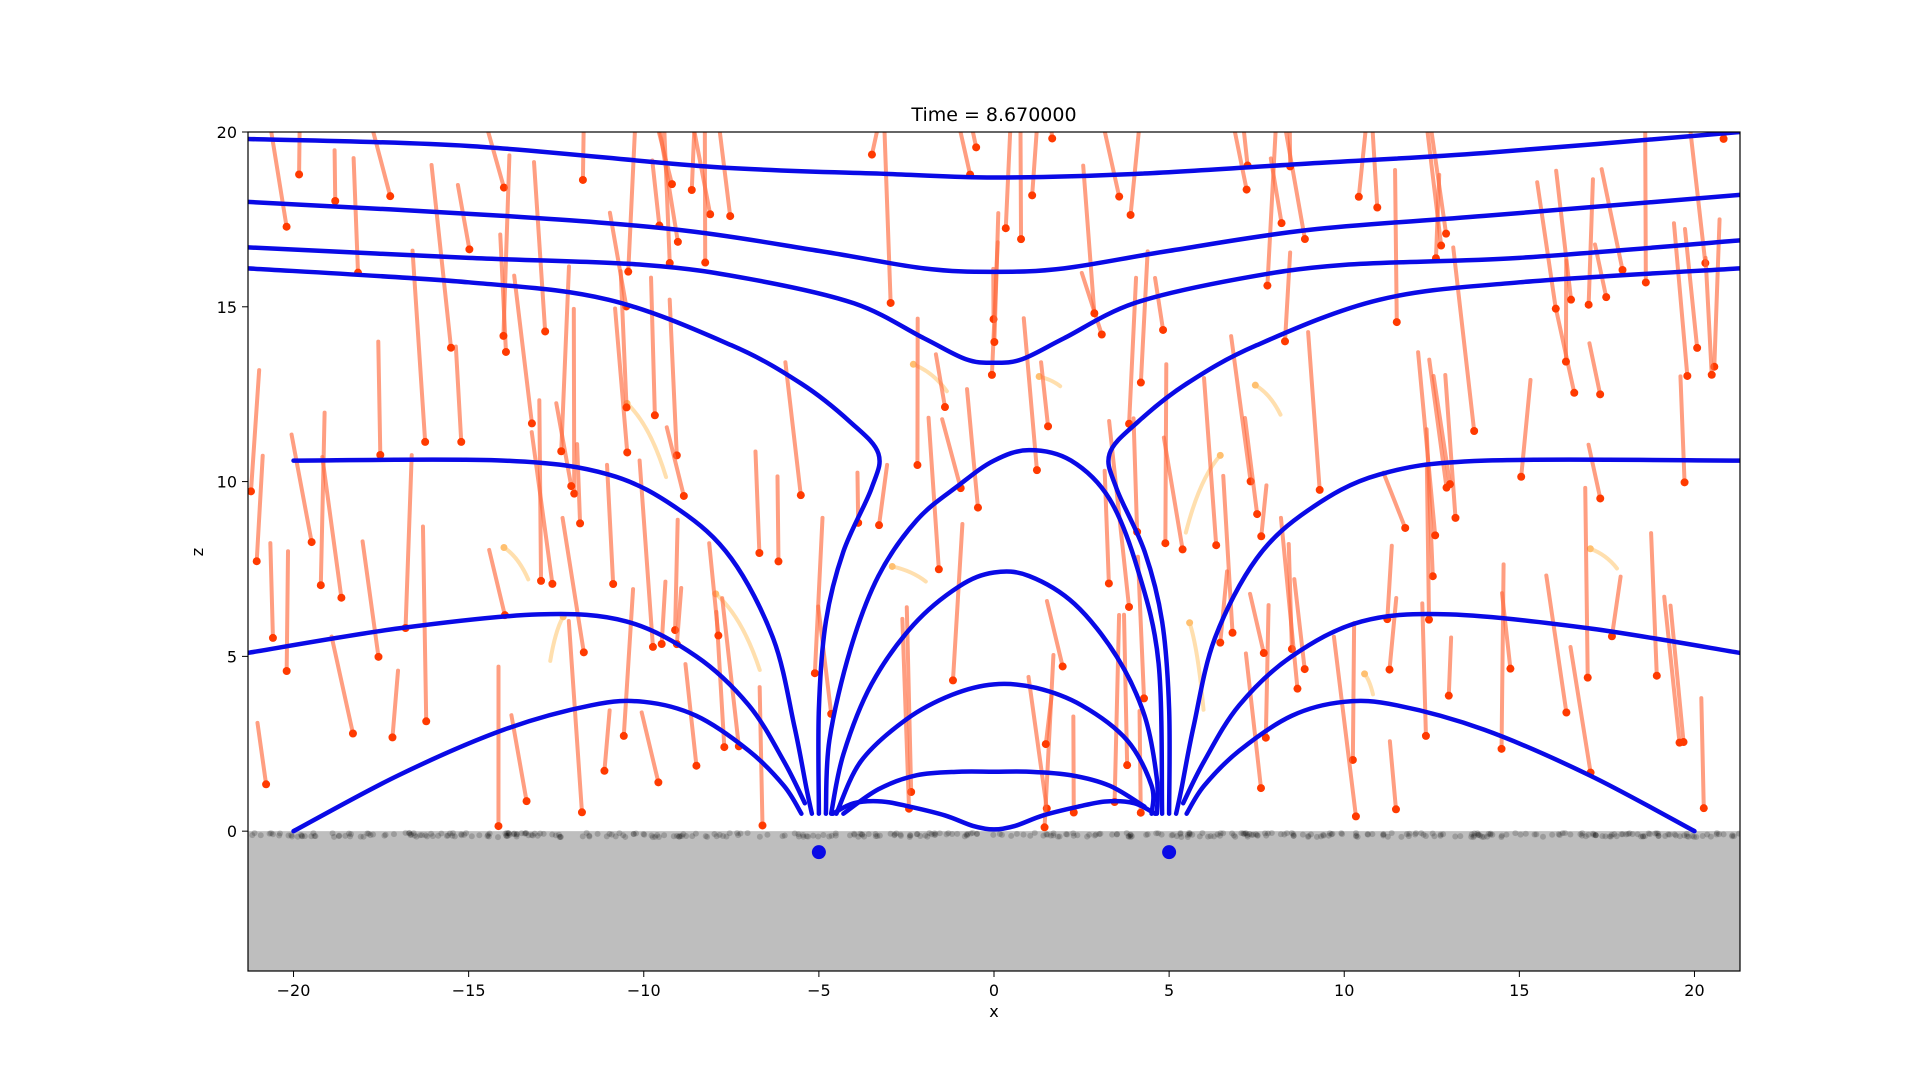  Describe the element at coordinates (227, 482) in the screenshot. I see `y-tick-label: 10` at that location.